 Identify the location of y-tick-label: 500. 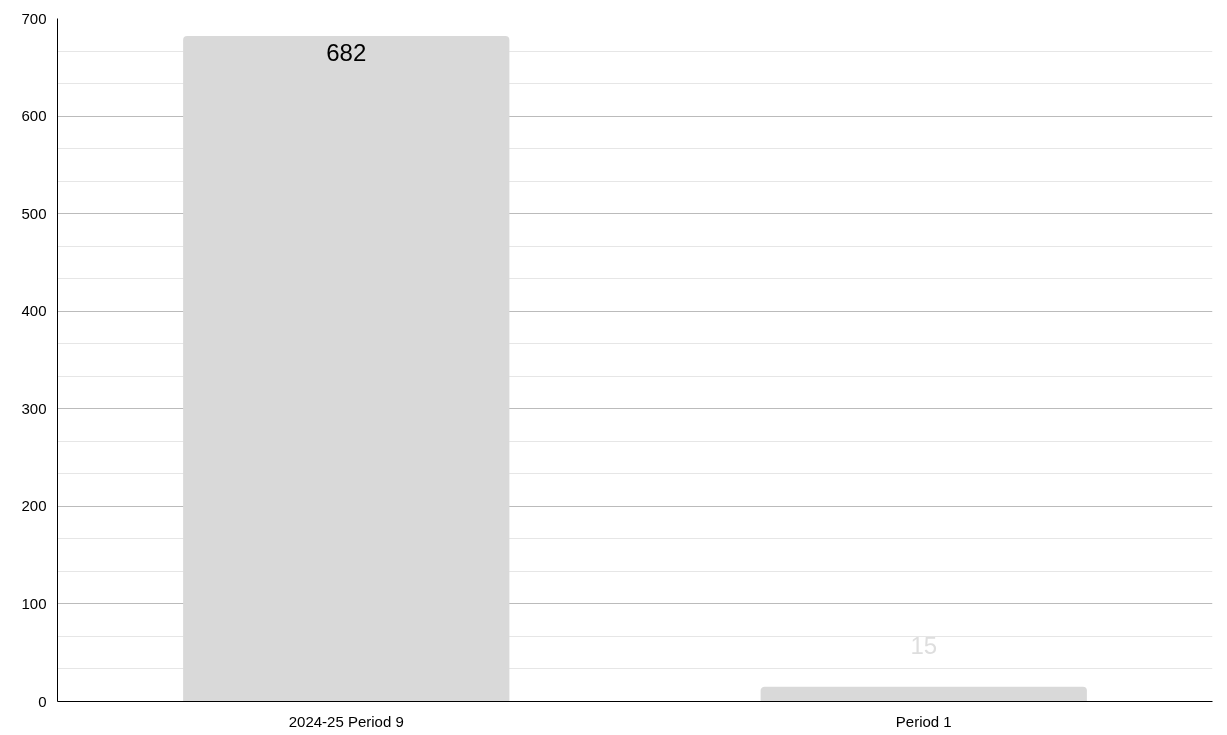
(34, 213).